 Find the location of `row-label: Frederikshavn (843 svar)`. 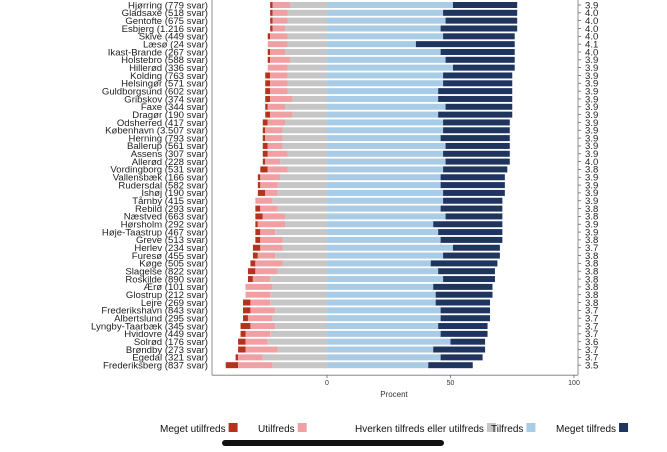

row-label: Frederikshavn (843 svar) is located at coordinates (154, 311).